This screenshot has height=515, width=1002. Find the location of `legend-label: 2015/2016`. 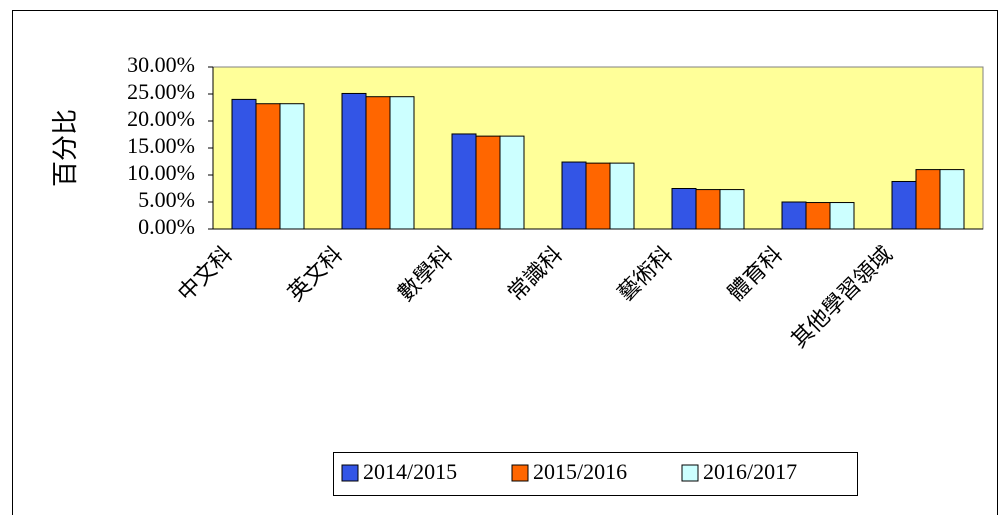

legend-label: 2015/2016 is located at coordinates (580, 471).